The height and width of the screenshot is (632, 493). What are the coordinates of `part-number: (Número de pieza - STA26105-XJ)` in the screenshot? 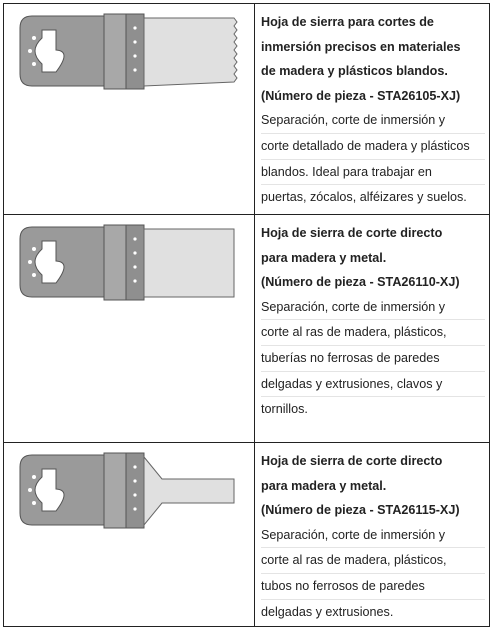 It's located at (361, 95).